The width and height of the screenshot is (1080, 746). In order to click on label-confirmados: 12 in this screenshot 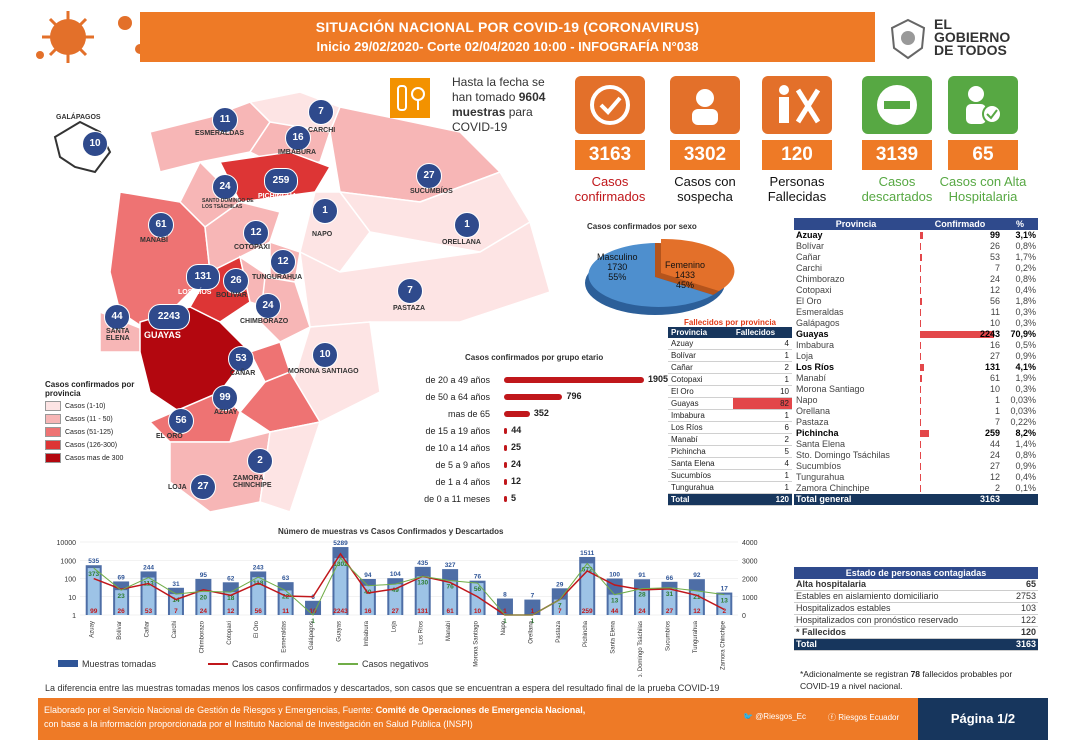, I will do `click(697, 611)`.